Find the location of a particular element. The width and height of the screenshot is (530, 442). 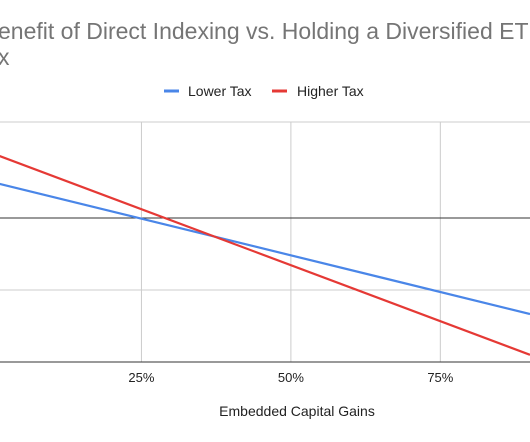

chart-title-line2: x is located at coordinates (5, 57).